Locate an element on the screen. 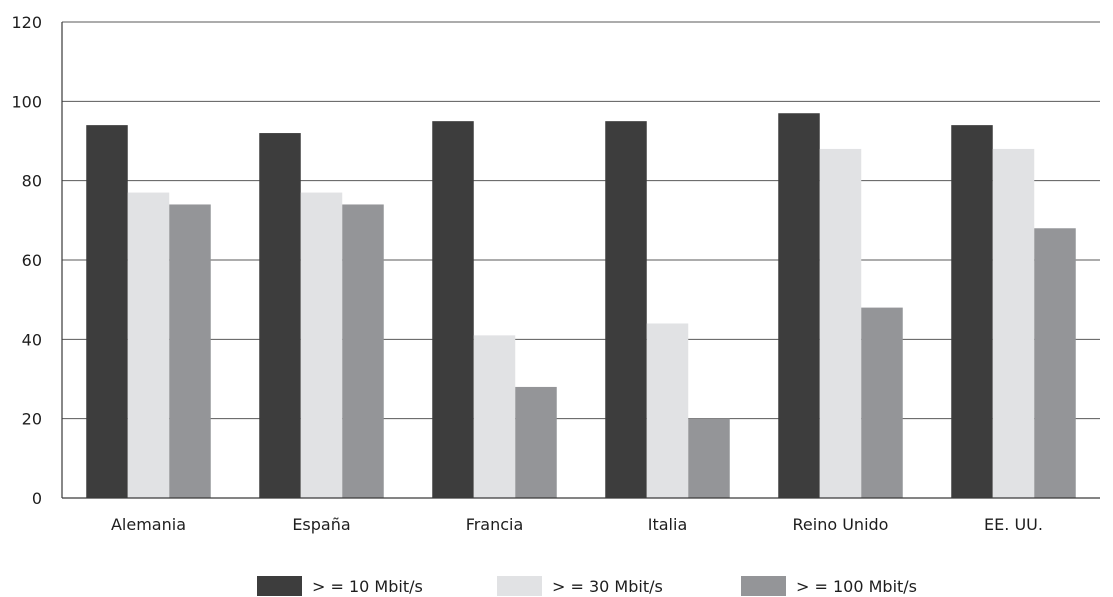  y-tick-label: 80 is located at coordinates (32, 181).